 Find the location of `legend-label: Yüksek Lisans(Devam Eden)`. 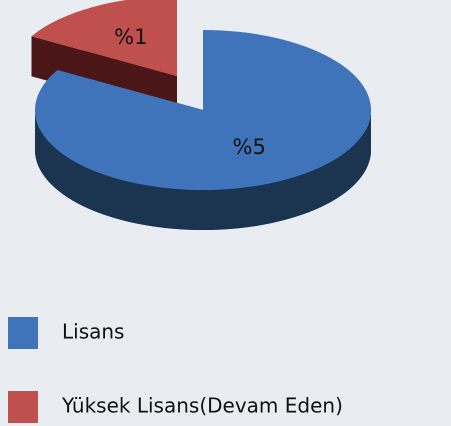

legend-label: Yüksek Lisans(Devam Eden) is located at coordinates (202, 406).